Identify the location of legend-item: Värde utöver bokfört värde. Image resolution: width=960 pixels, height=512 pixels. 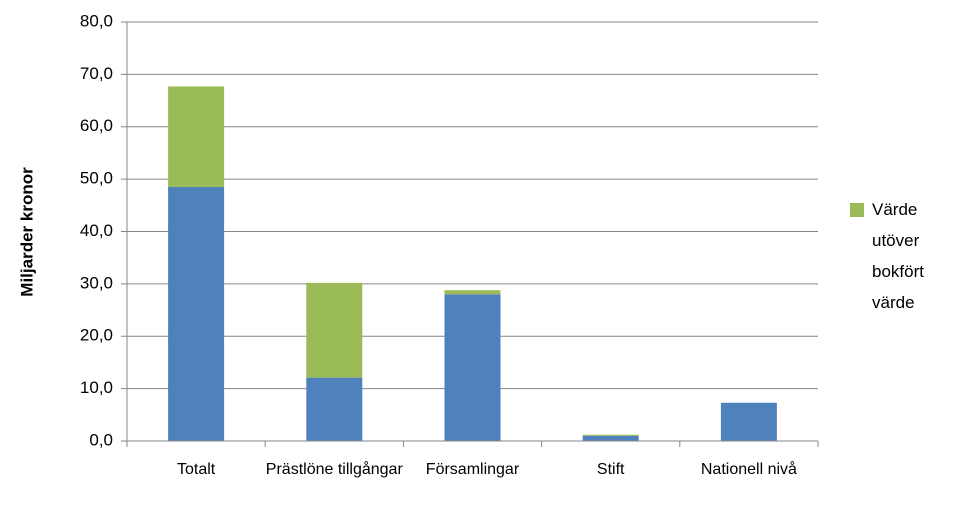
(900, 256).